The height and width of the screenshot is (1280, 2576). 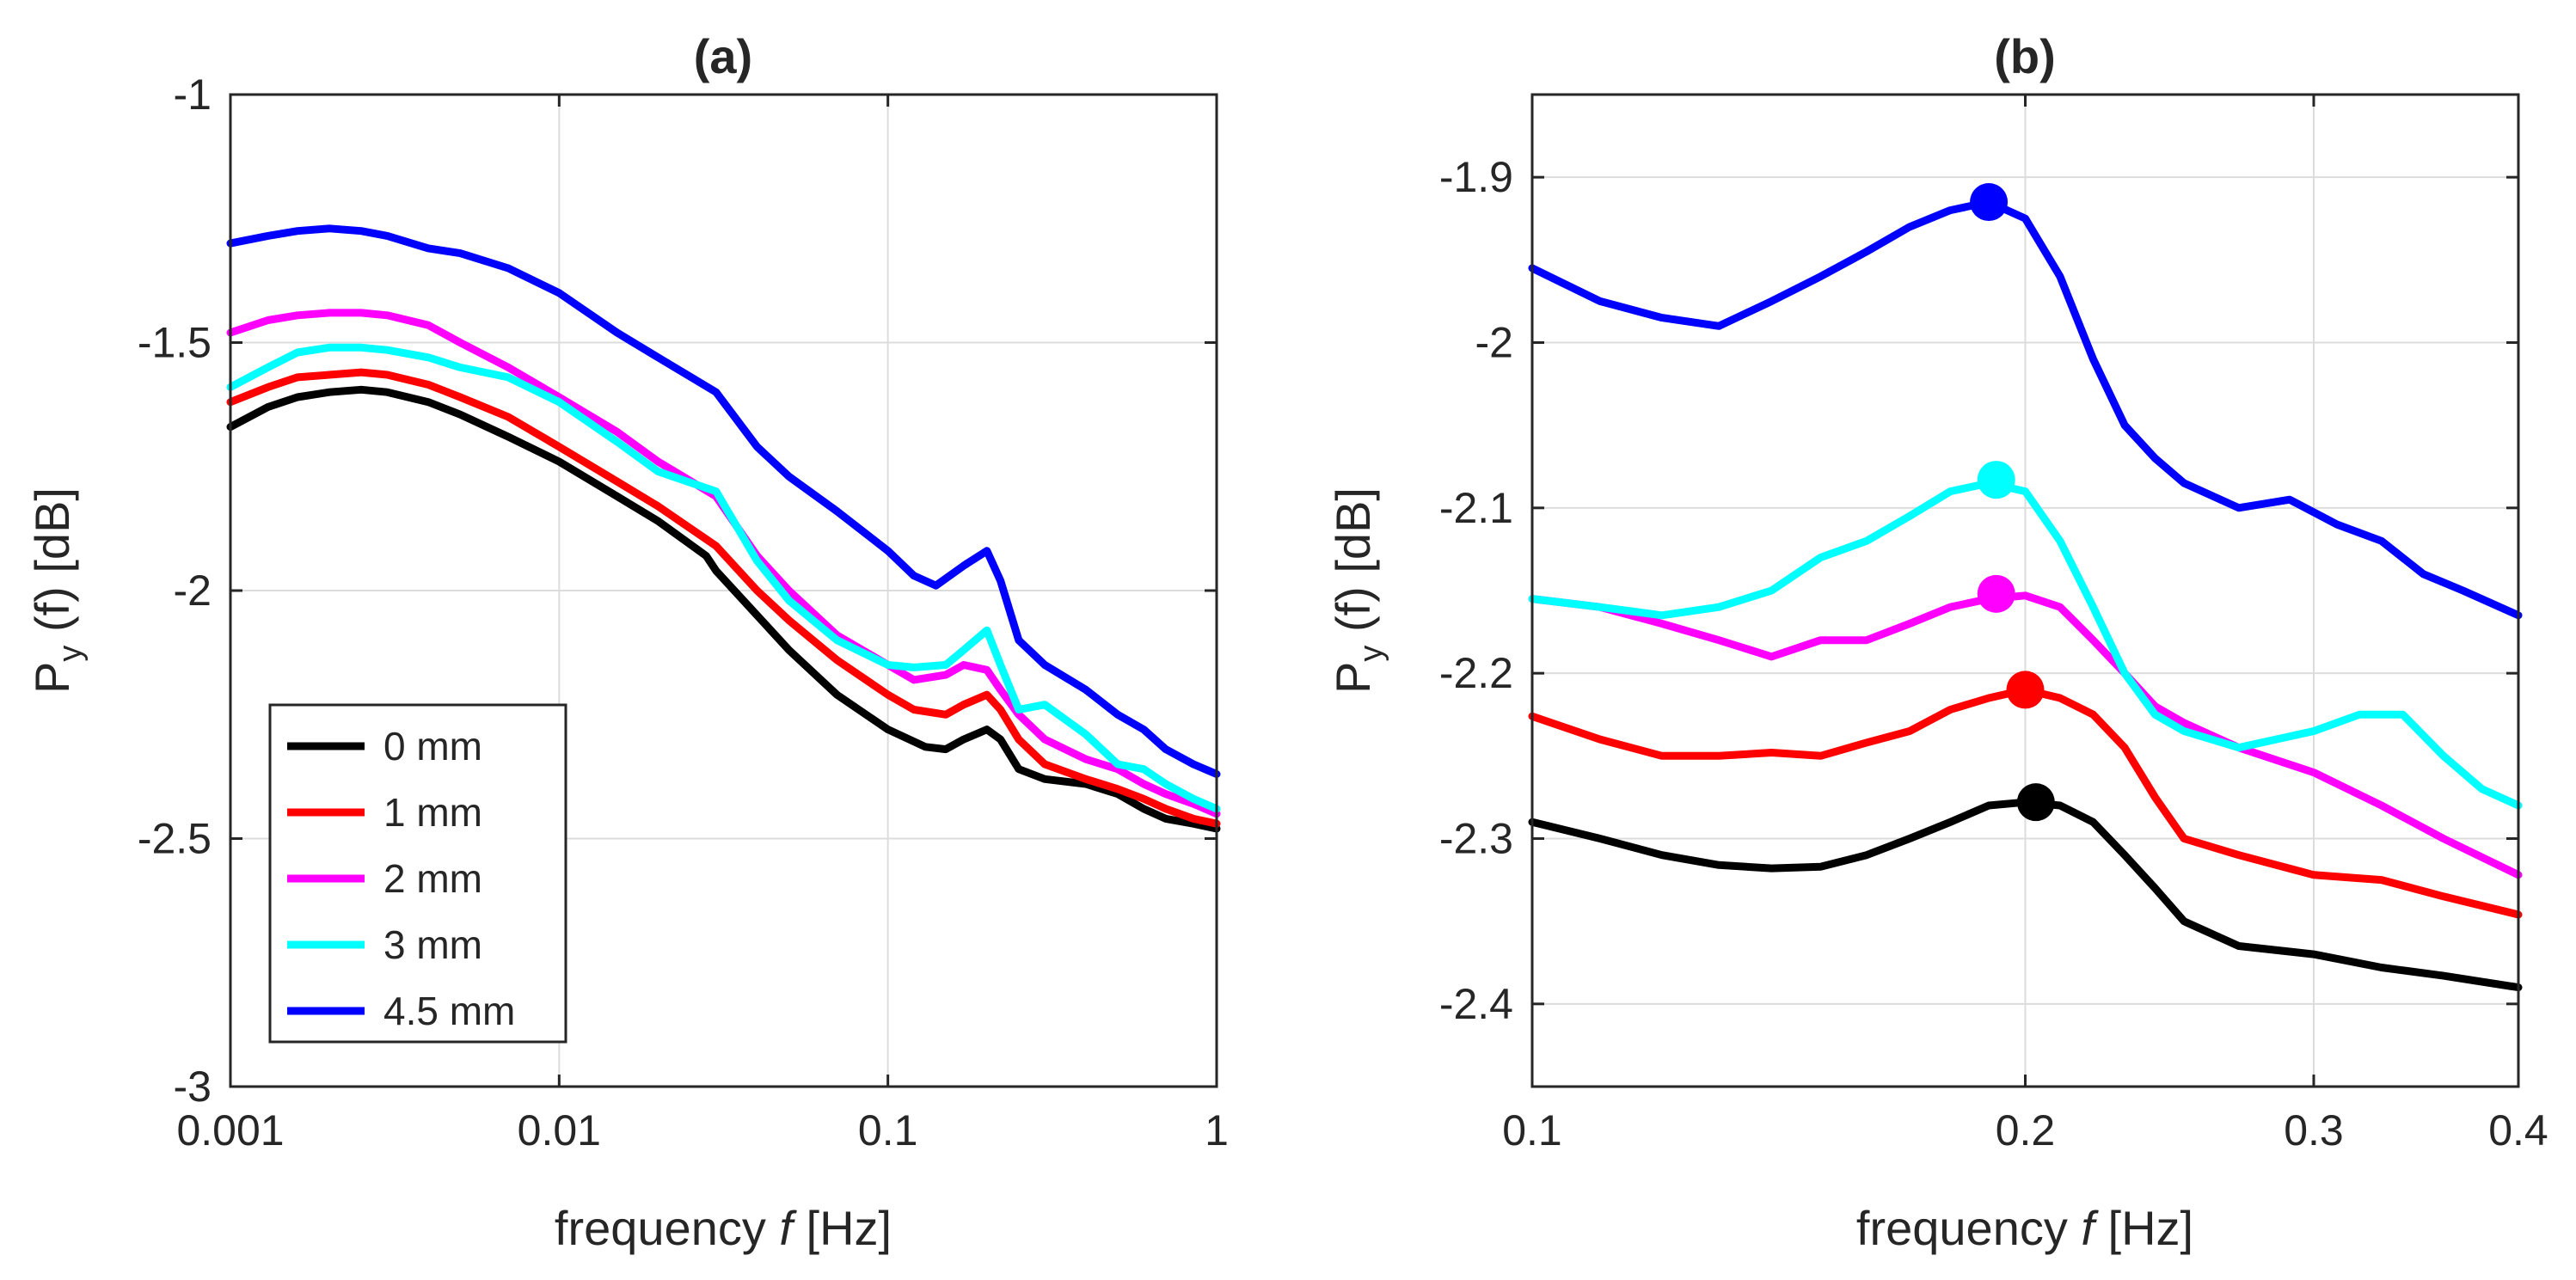 I want to click on y-tick-label-b: -1.9, so click(x=1476, y=177).